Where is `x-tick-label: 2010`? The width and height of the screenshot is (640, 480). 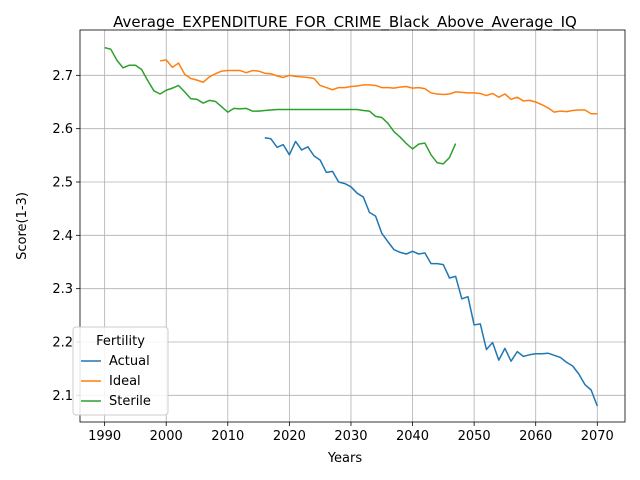 x-tick-label: 2010 is located at coordinates (227, 436).